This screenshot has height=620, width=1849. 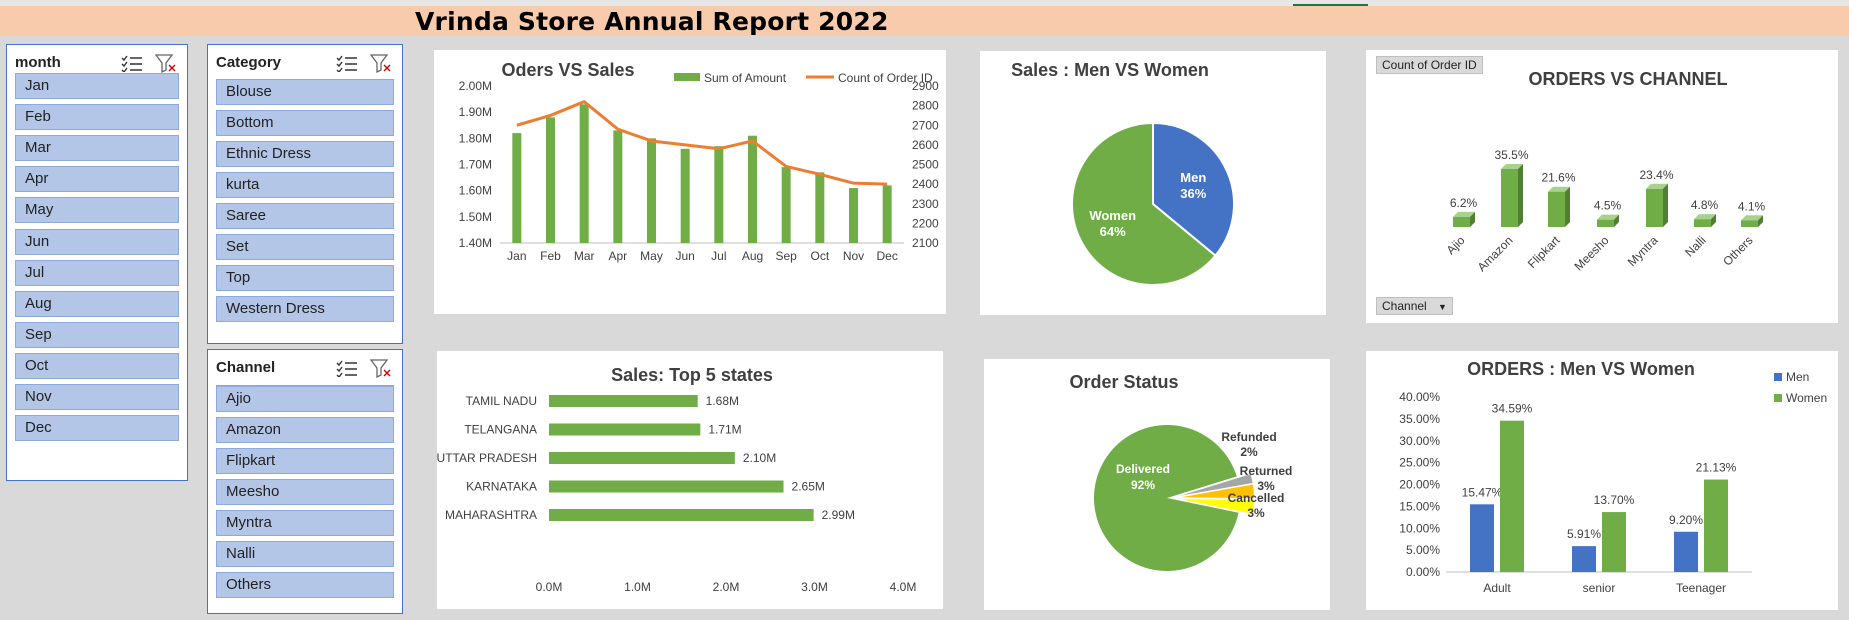 What do you see at coordinates (1520, 195) in the screenshot?
I see `bar-side-amazon` at bounding box center [1520, 195].